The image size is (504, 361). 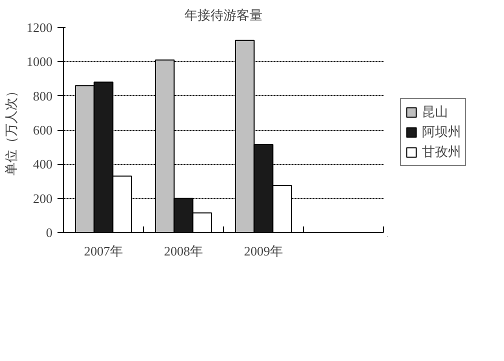 What do you see at coordinates (223, 15) in the screenshot?
I see `chart-title: 年接待游客量` at bounding box center [223, 15].